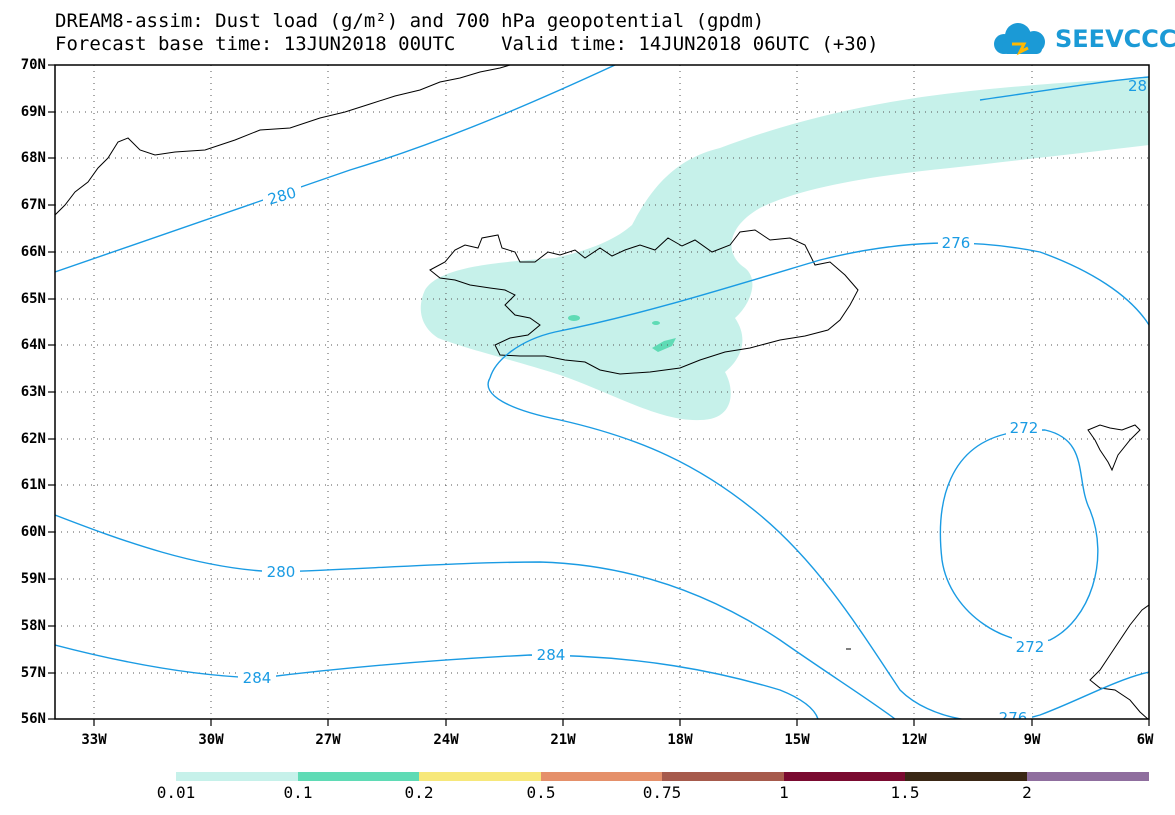 The image size is (1175, 815). What do you see at coordinates (541, 792) in the screenshot?
I see `colorbar-label: 0.5` at bounding box center [541, 792].